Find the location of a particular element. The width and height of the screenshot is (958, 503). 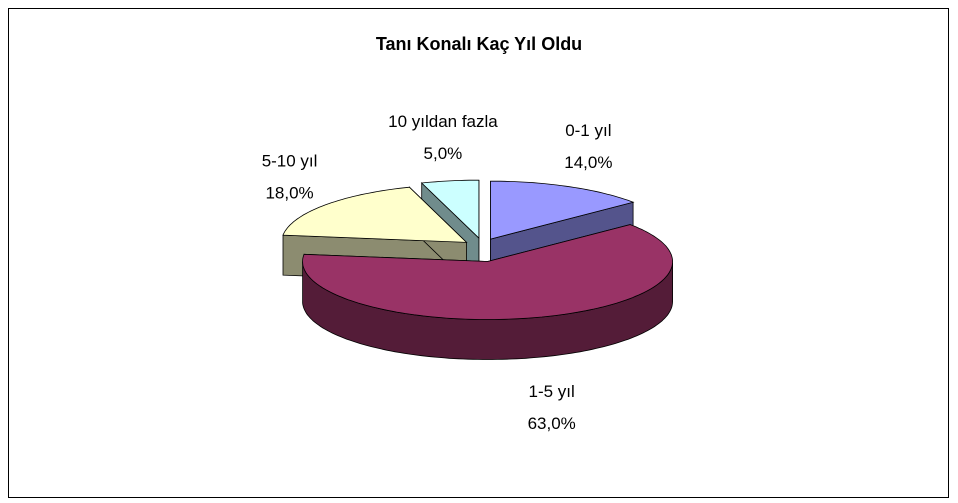

chart-title: Tanı Konalı Kaç Yıl Oldu is located at coordinates (479, 44).